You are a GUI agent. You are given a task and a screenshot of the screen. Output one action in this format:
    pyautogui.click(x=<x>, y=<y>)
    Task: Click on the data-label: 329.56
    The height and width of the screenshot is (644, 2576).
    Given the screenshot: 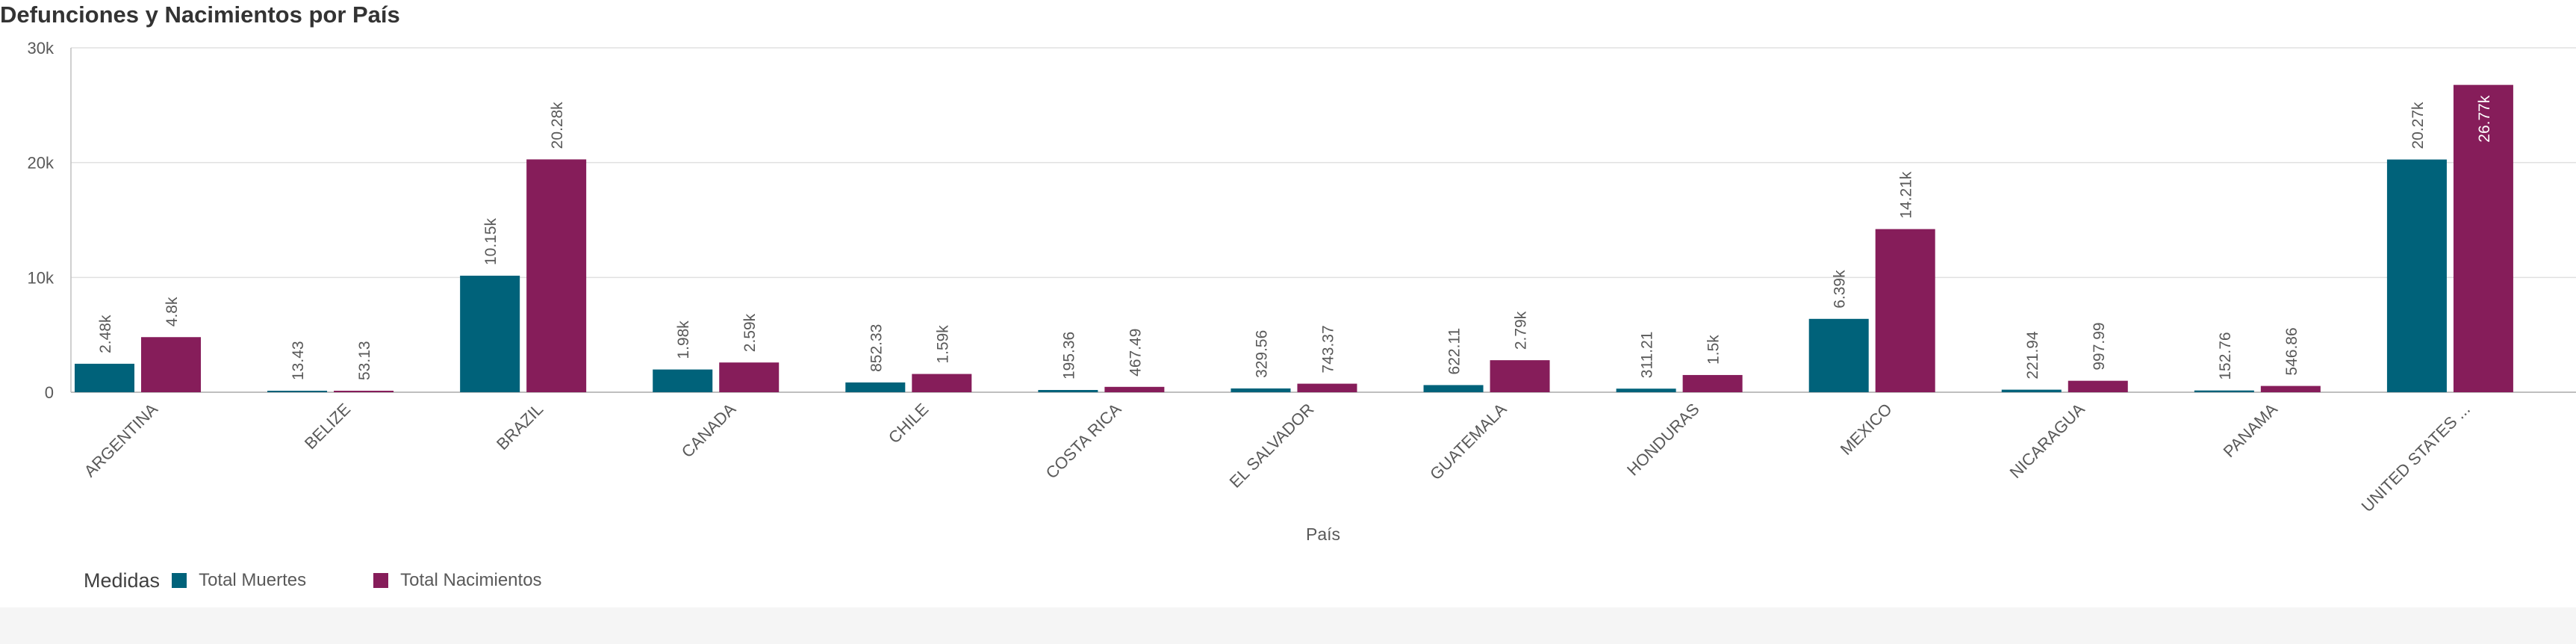 What is the action you would take?
    pyautogui.click(x=1261, y=354)
    